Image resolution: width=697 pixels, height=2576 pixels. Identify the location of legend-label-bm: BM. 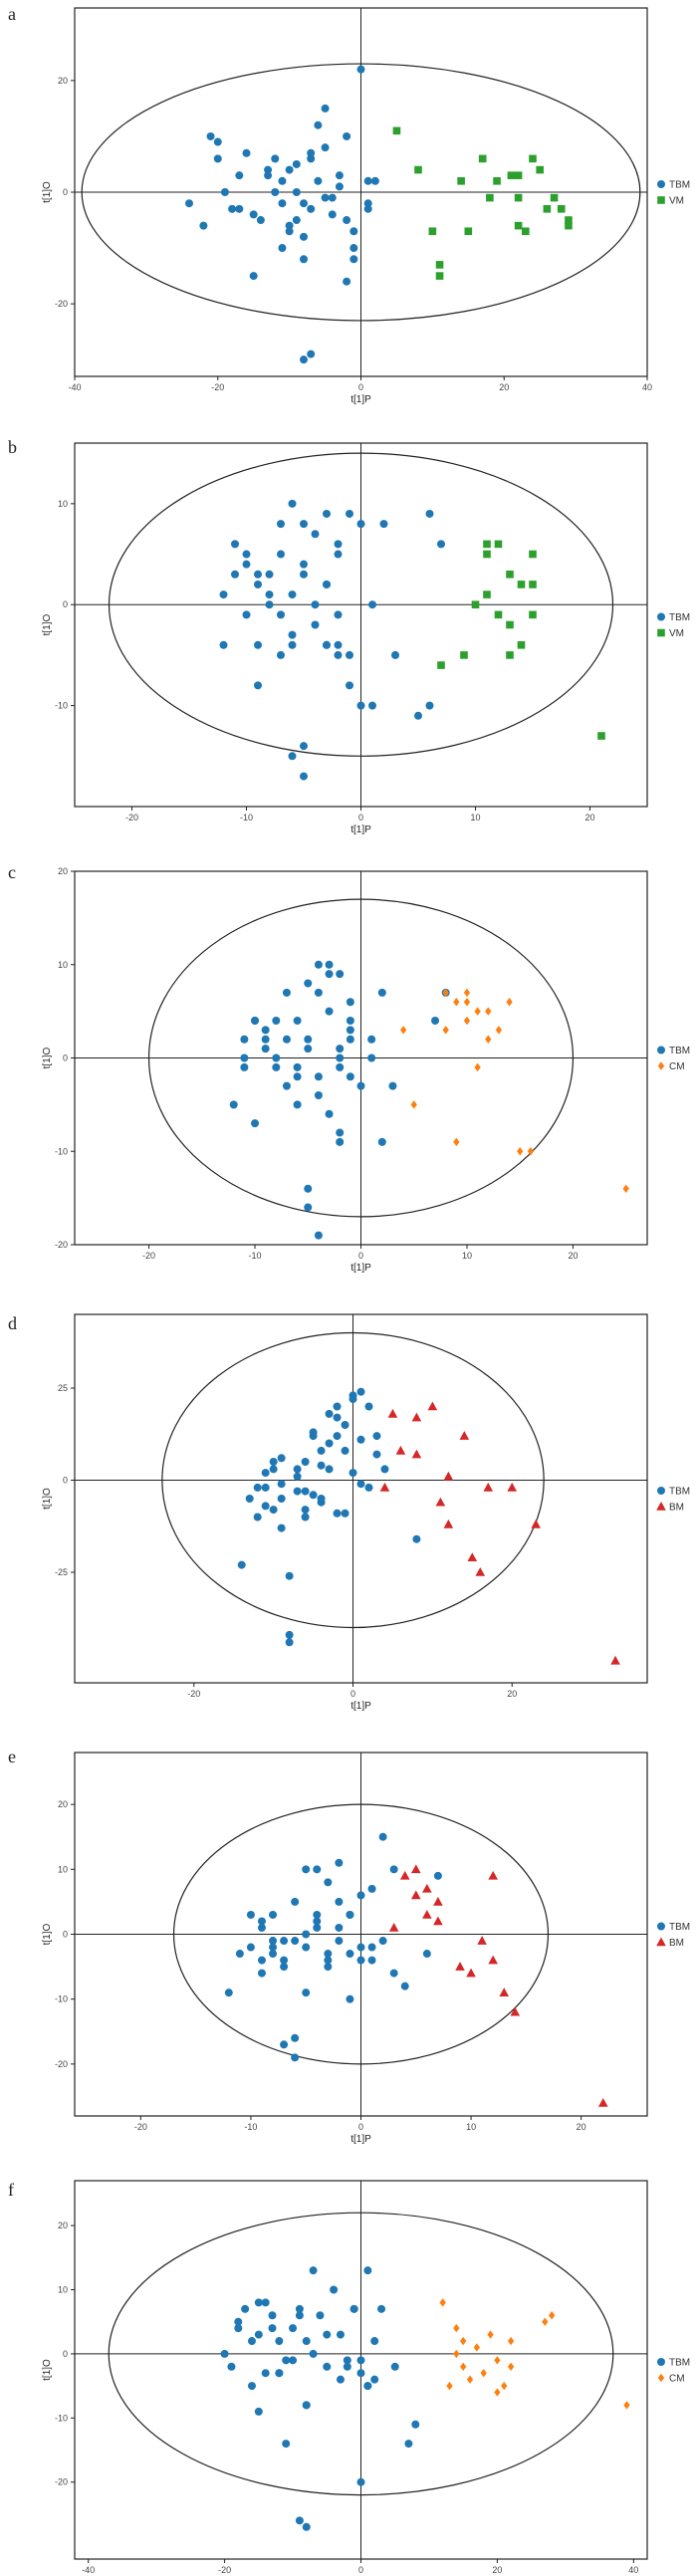
(676, 1508).